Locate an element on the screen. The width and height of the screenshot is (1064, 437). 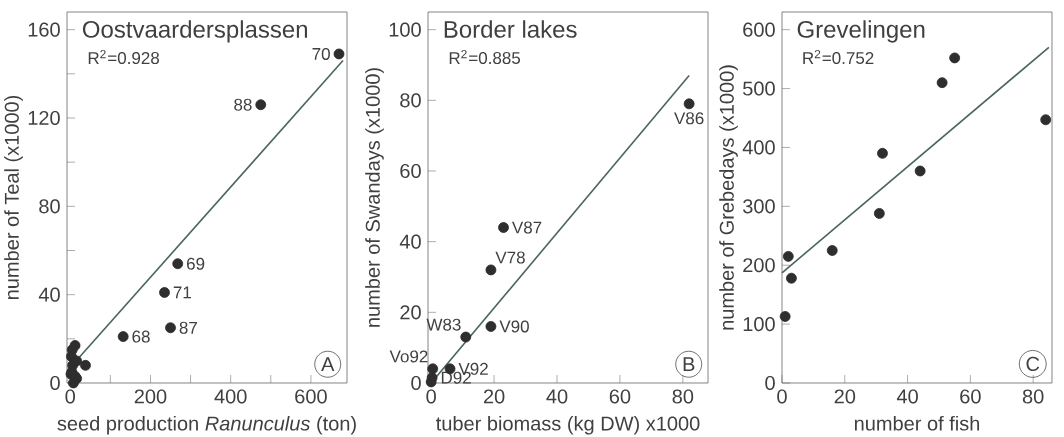
y-tick-label: 160 is located at coordinates (44, 29).